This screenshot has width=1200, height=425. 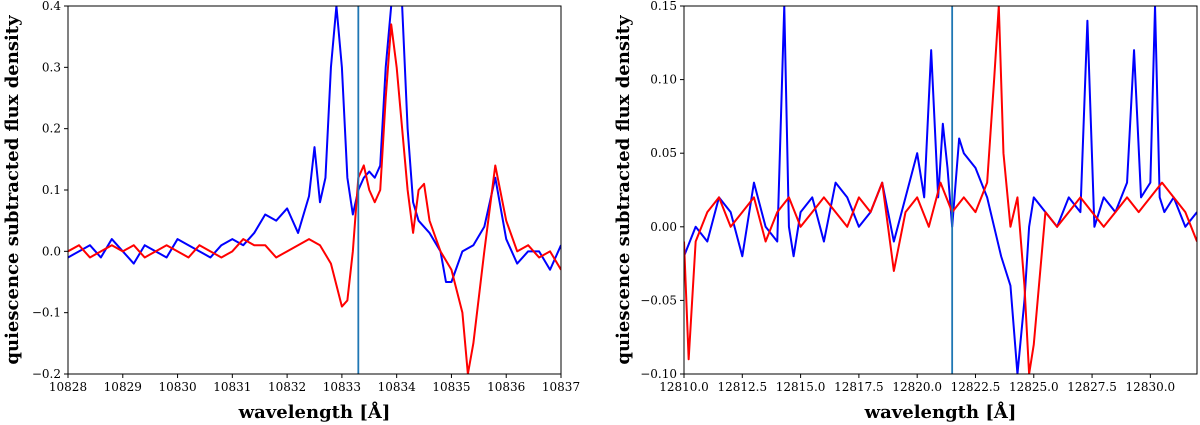 What do you see at coordinates (976, 387) in the screenshot?
I see `x-tick-label: 12822.5` at bounding box center [976, 387].